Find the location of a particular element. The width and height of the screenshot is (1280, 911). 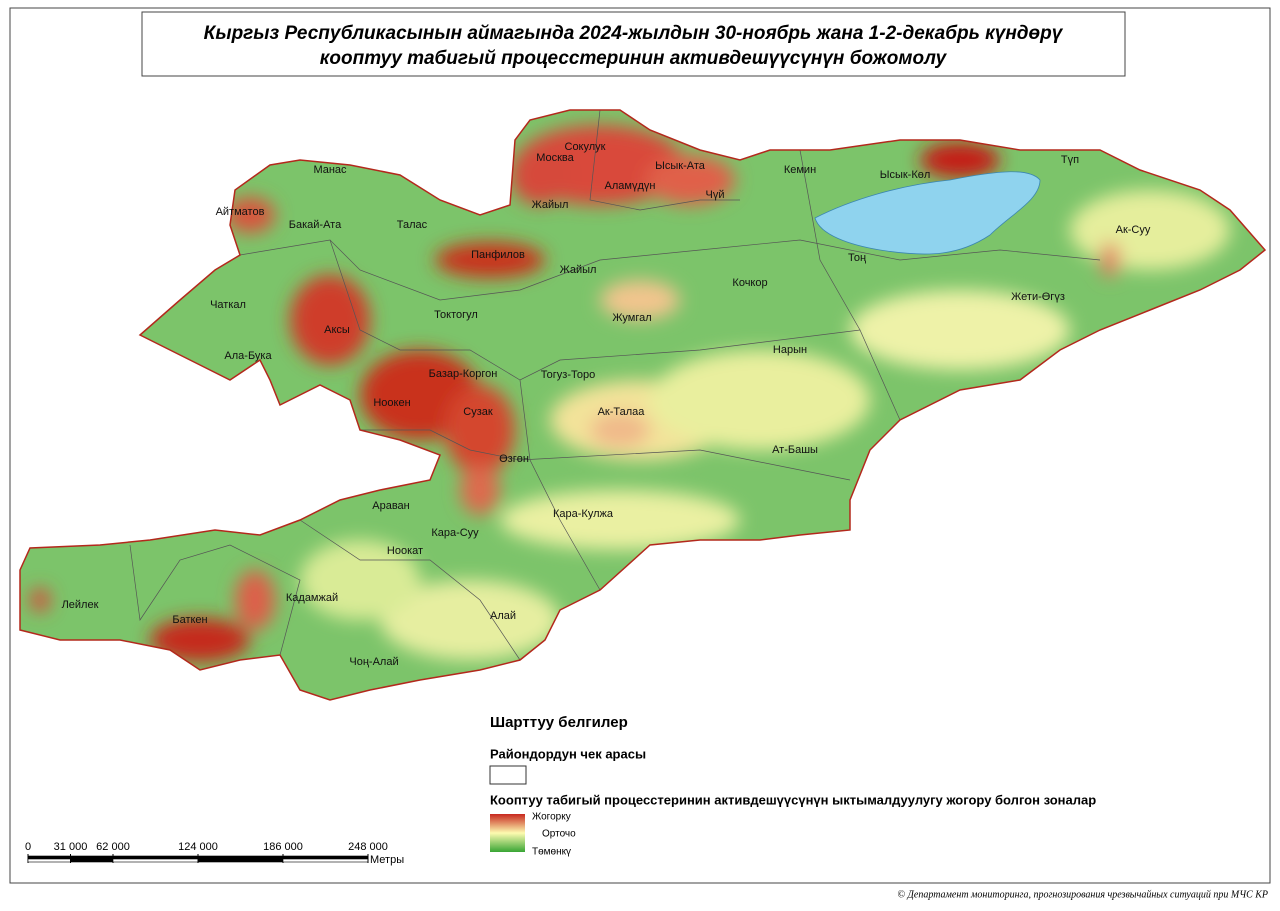

district-label: Жети-Өгүз is located at coordinates (1038, 297).